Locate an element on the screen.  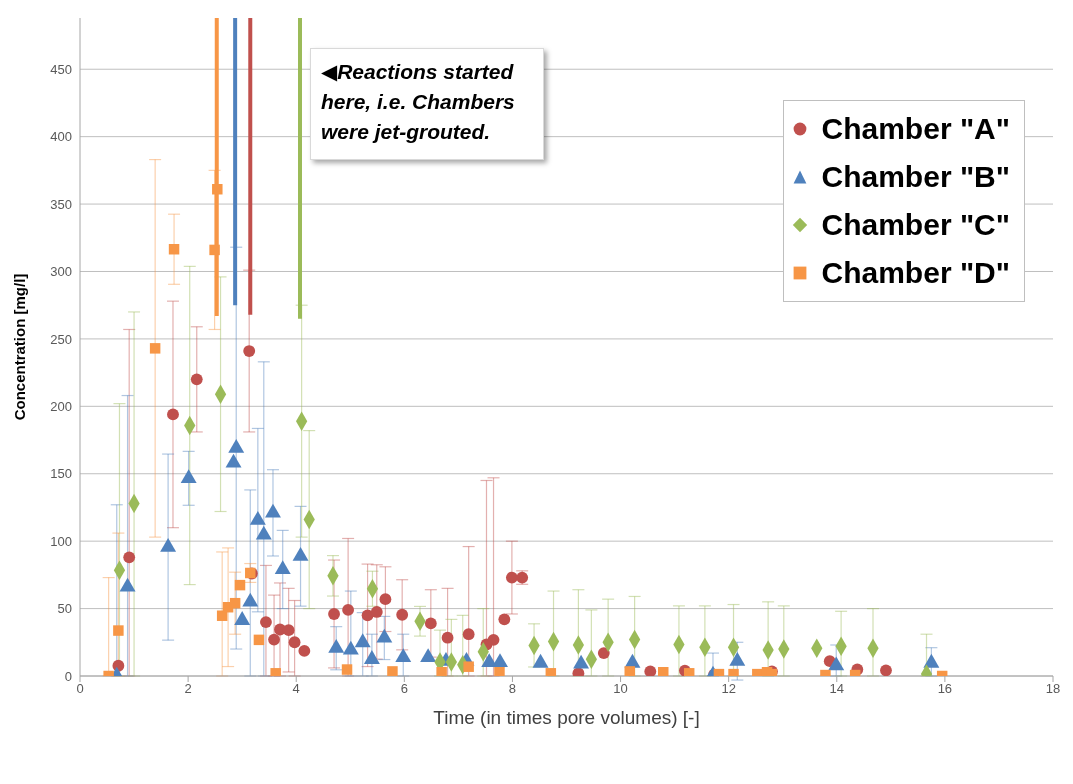
y-tick-label: 0 is located at coordinates (68, 676).